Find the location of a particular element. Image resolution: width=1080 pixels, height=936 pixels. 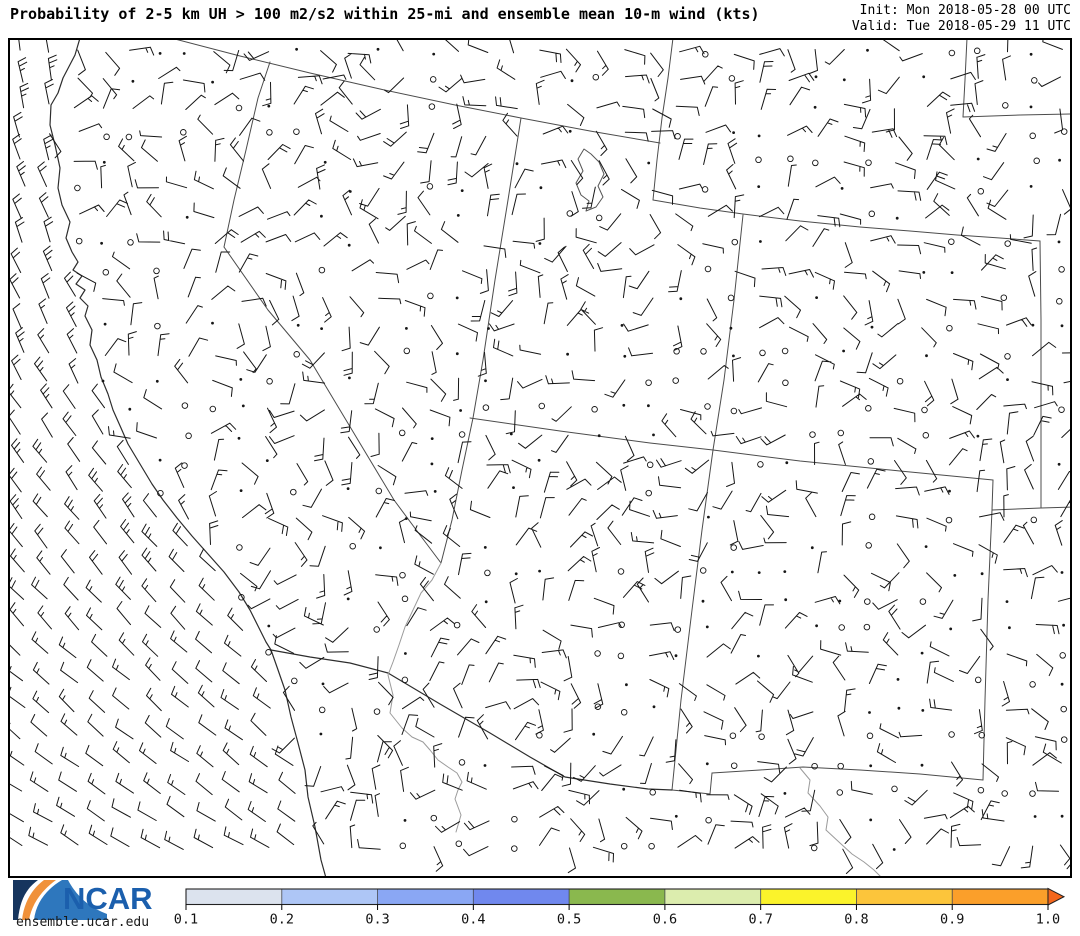

colorbar-label: 0.6 is located at coordinates (665, 920).